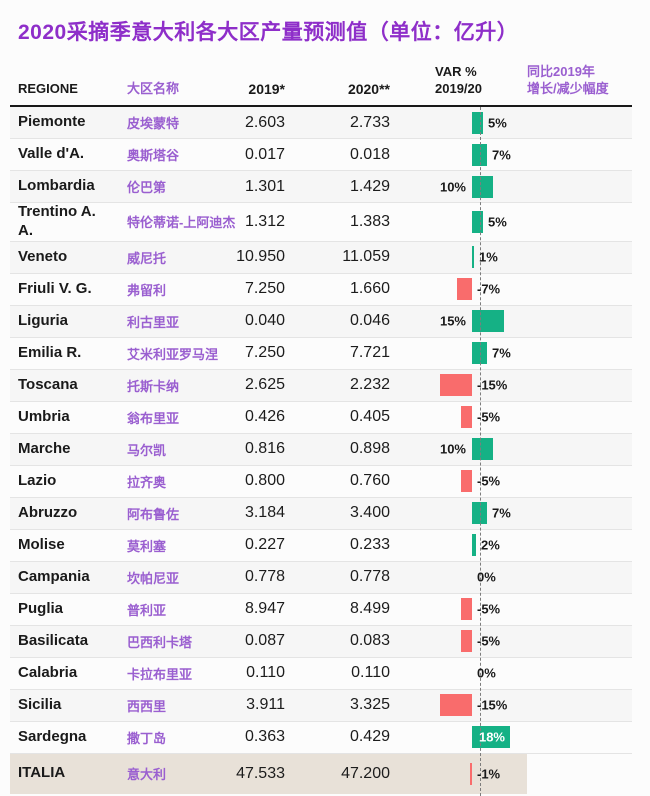  What do you see at coordinates (264, 122) in the screenshot?
I see `value-2019: 2.603` at bounding box center [264, 122].